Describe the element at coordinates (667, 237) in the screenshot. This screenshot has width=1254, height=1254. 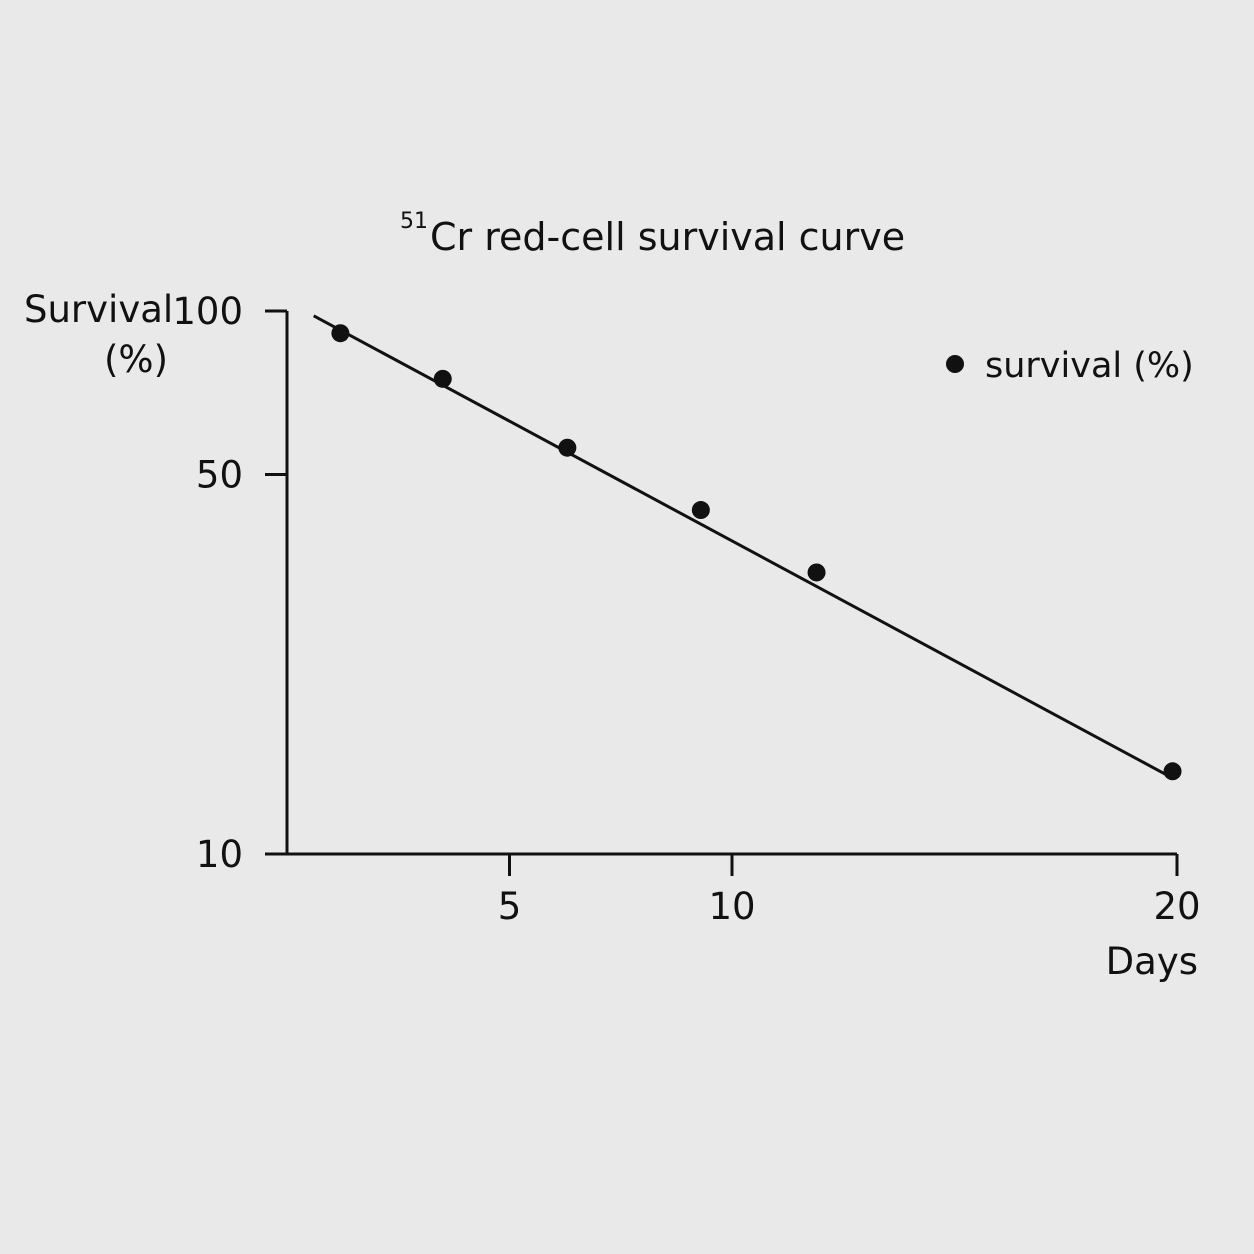
I see `title-text: Cr red-cell survival curve` at that location.